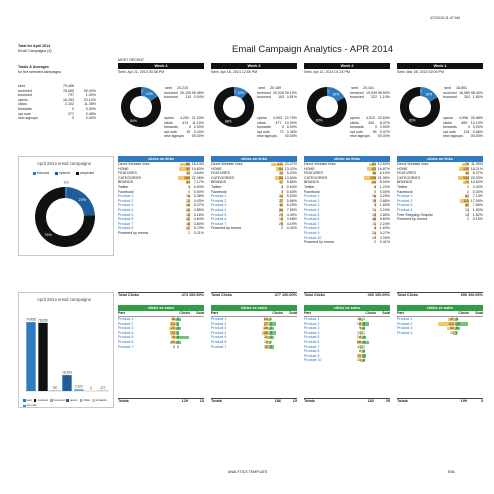 The width and height of the screenshot is (494, 494). What do you see at coordinates (254, 178) in the screenshot?
I see `link-row: CATEGORIES 66 13.84%` at bounding box center [254, 178].